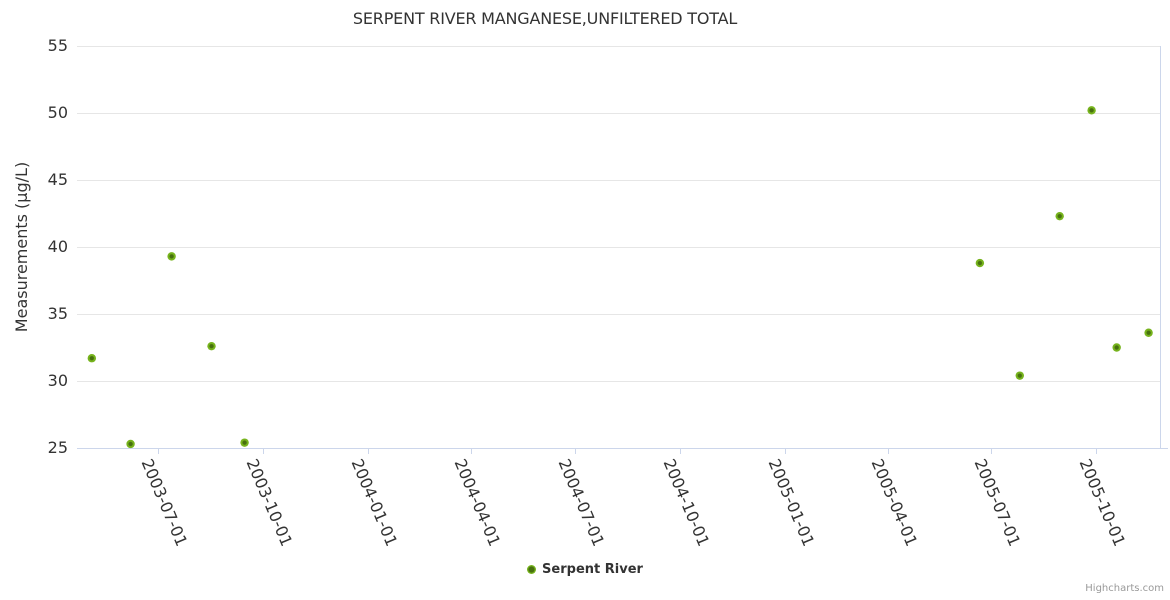  What do you see at coordinates (57, 112) in the screenshot?
I see `y-axis-label: 50` at bounding box center [57, 112].